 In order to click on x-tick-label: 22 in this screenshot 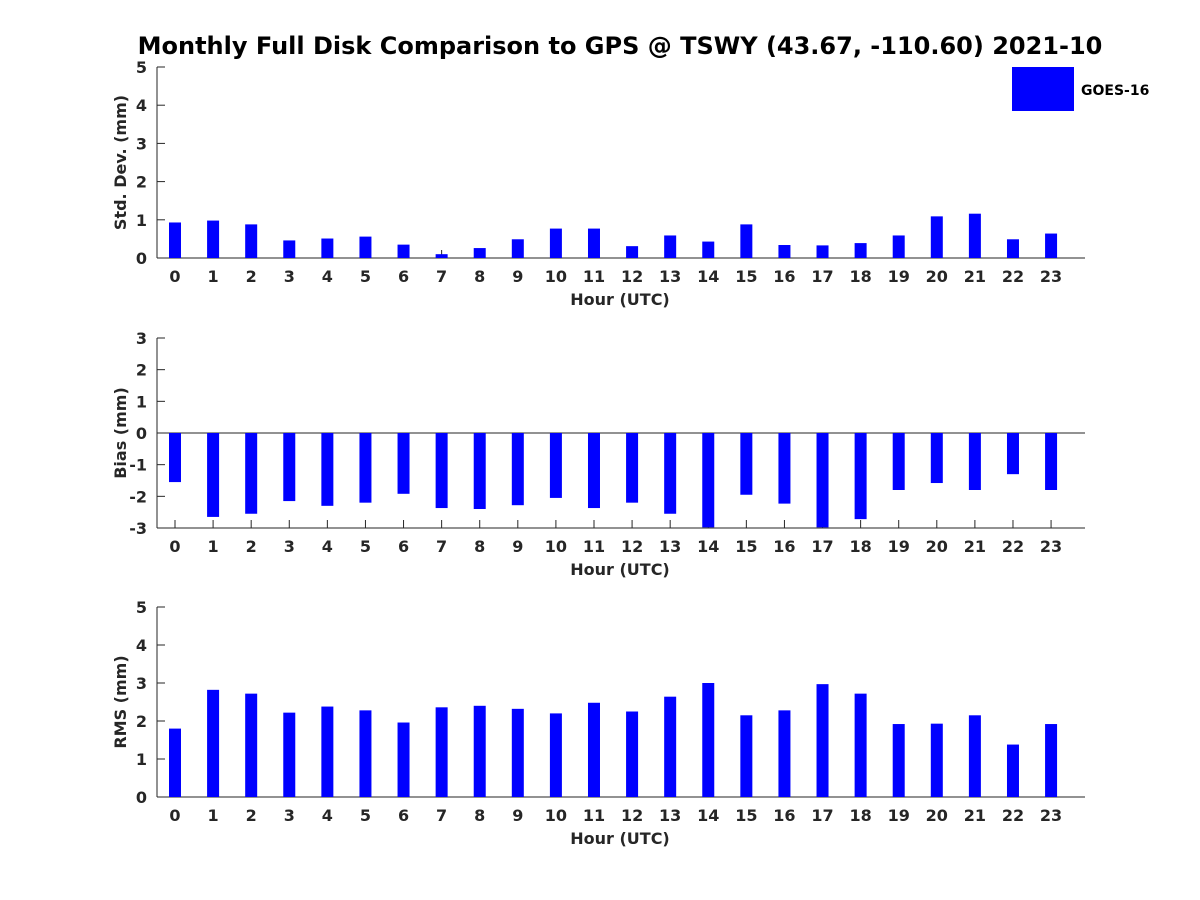, I will do `click(1013, 276)`.